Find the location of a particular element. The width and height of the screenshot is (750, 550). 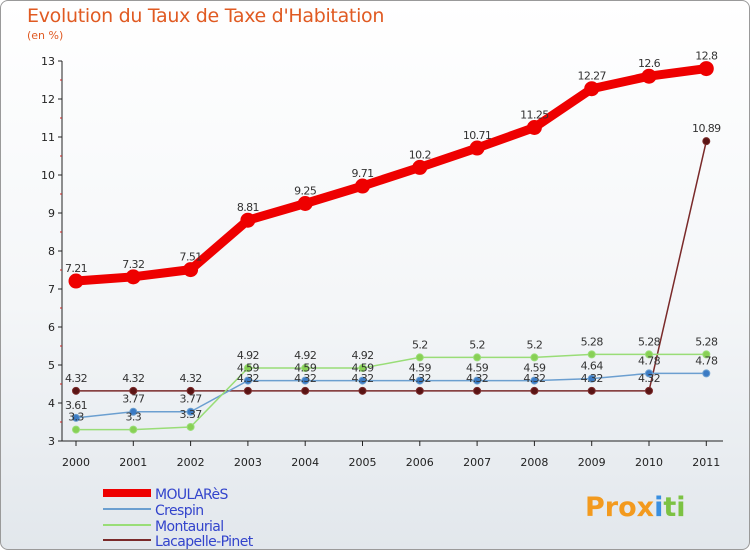

y-tick-label: 10 is located at coordinates (48, 175).